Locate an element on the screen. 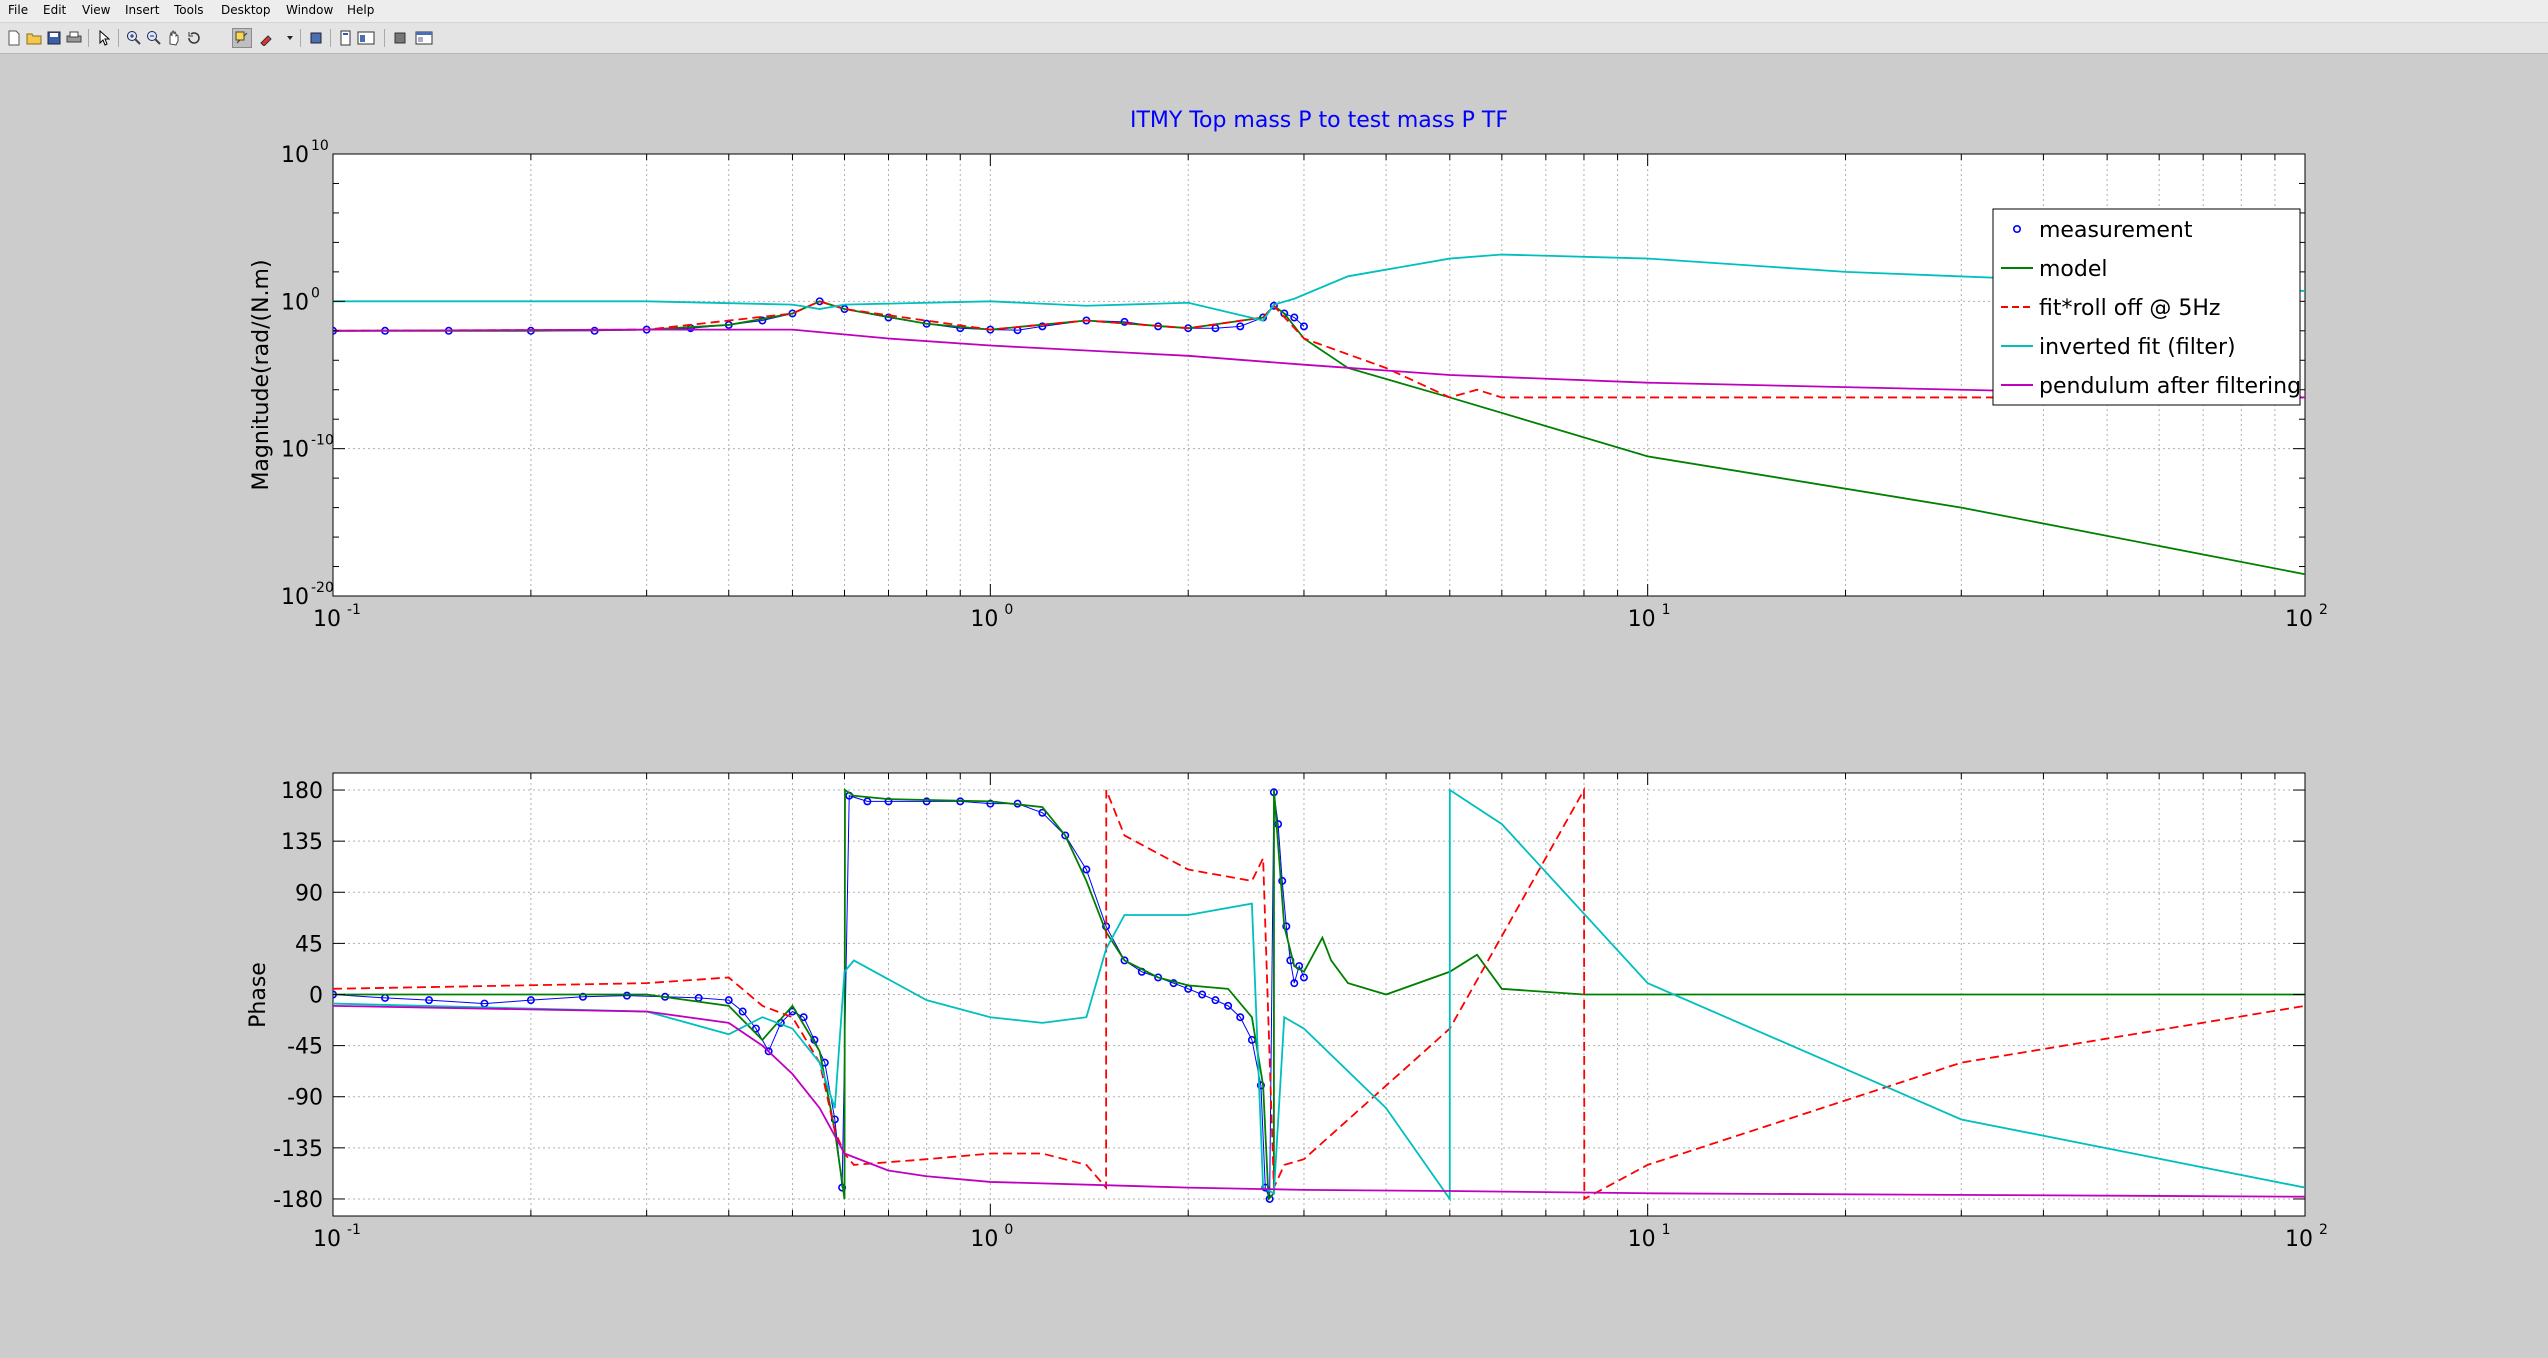 Image resolution: width=2548 pixels, height=1358 pixels. magnitude-ylabel: Magnitude(rad/(N.m) is located at coordinates (261, 374).